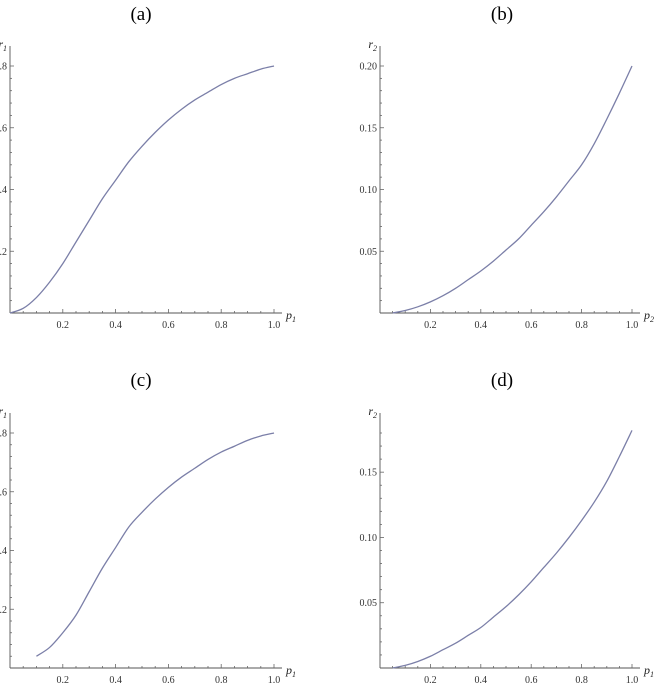  Describe the element at coordinates (140, 380) in the screenshot. I see `panel-label: (c)` at that location.